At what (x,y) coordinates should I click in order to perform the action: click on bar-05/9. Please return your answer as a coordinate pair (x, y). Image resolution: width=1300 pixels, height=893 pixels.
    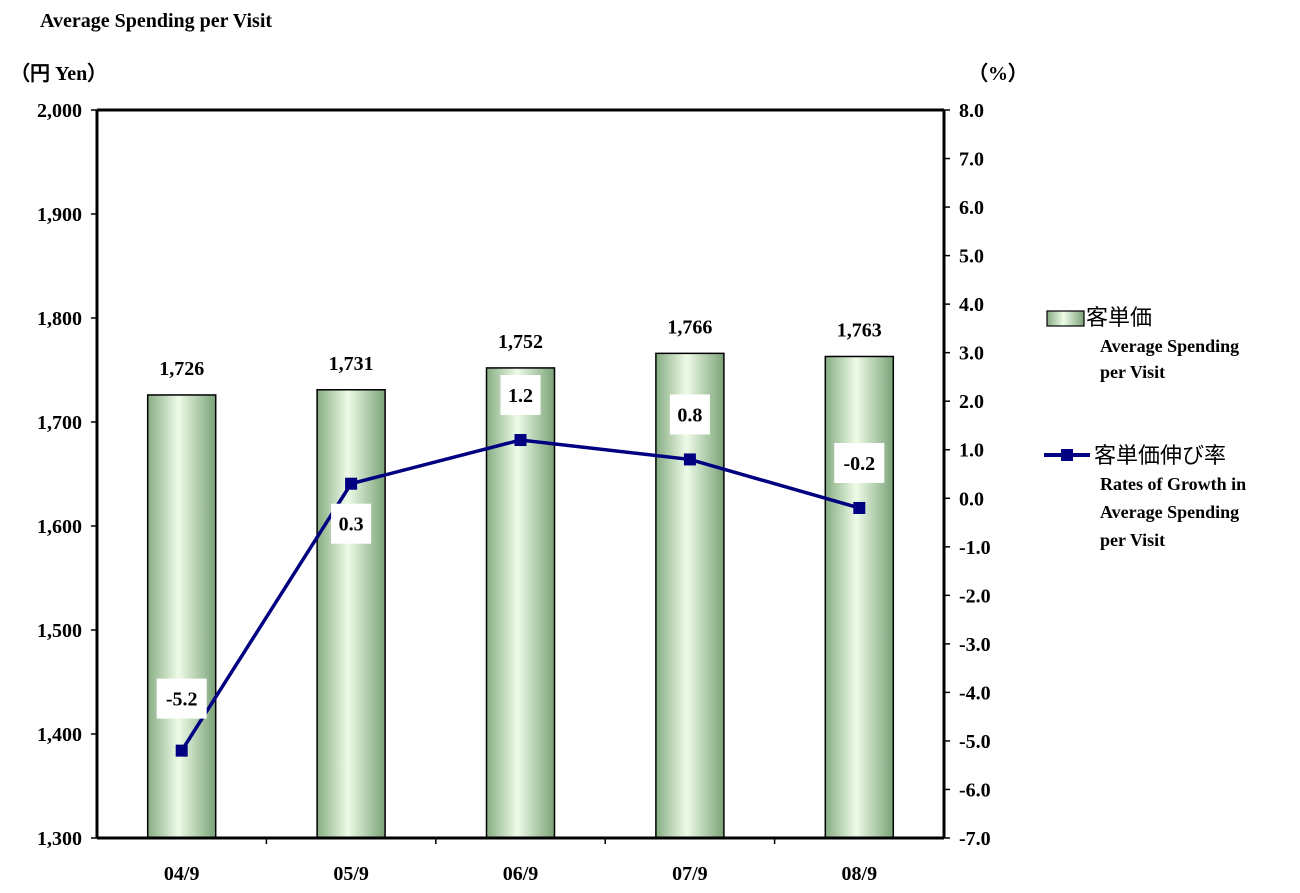
    Looking at the image, I should click on (351, 614).